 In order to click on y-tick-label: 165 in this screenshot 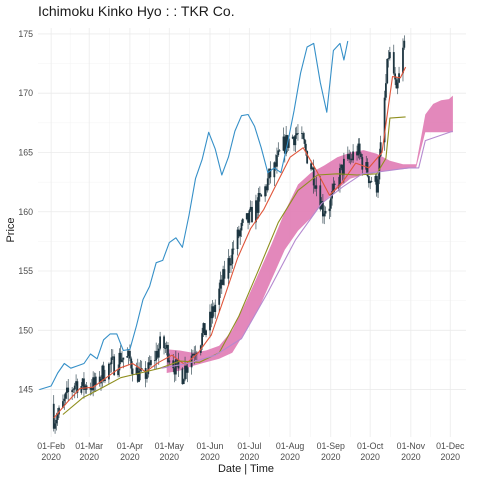, I will do `click(25, 152)`.